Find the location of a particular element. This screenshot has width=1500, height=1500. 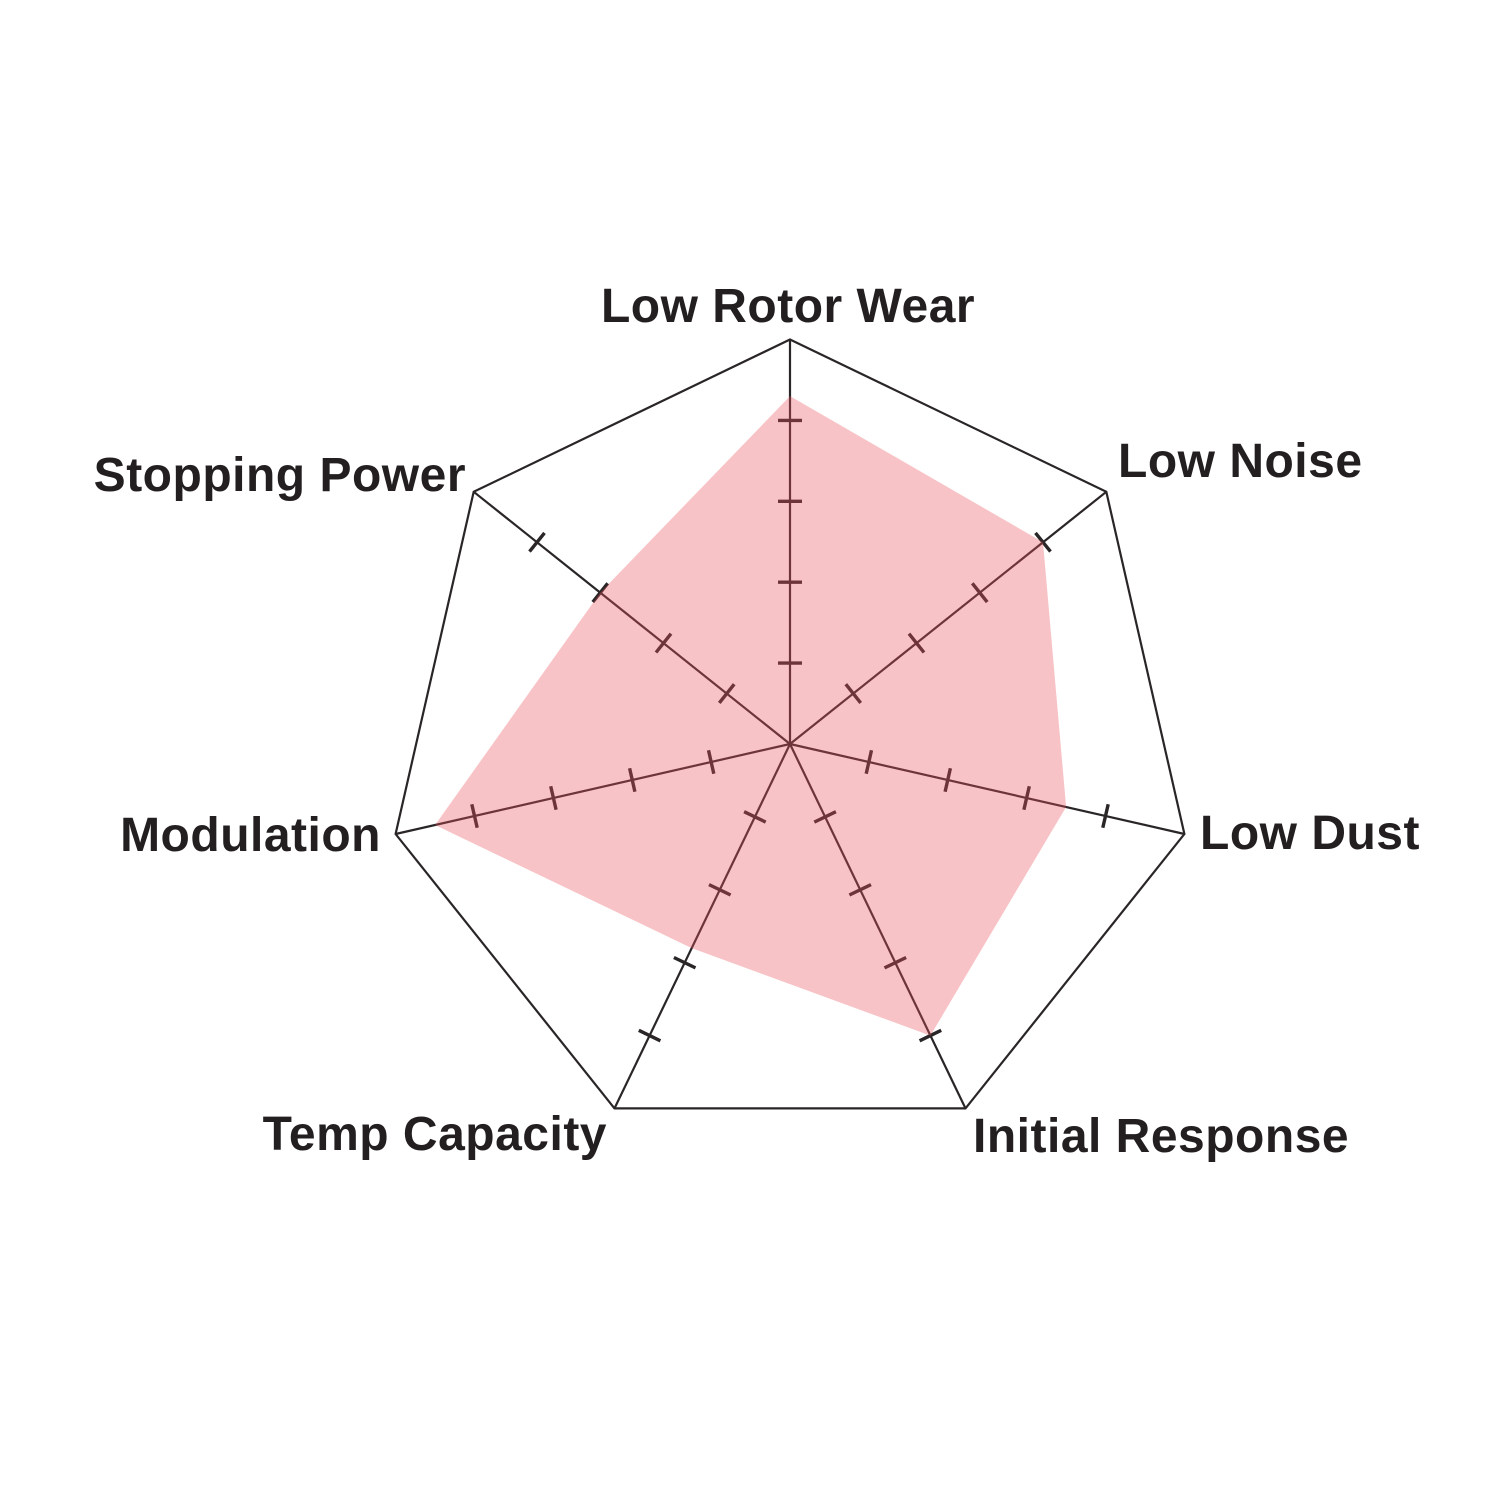

axis-label-low-noise: Low Noise is located at coordinates (1240, 461).